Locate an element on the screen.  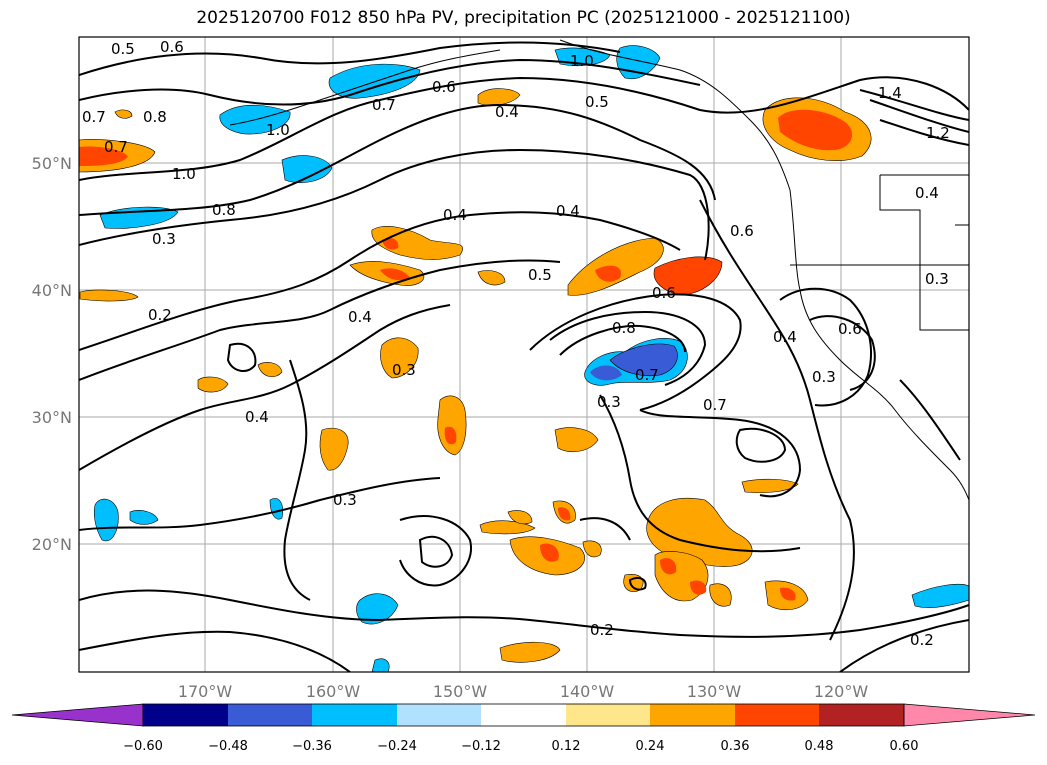
lat-label-40n: 40°N is located at coordinates (52, 290).